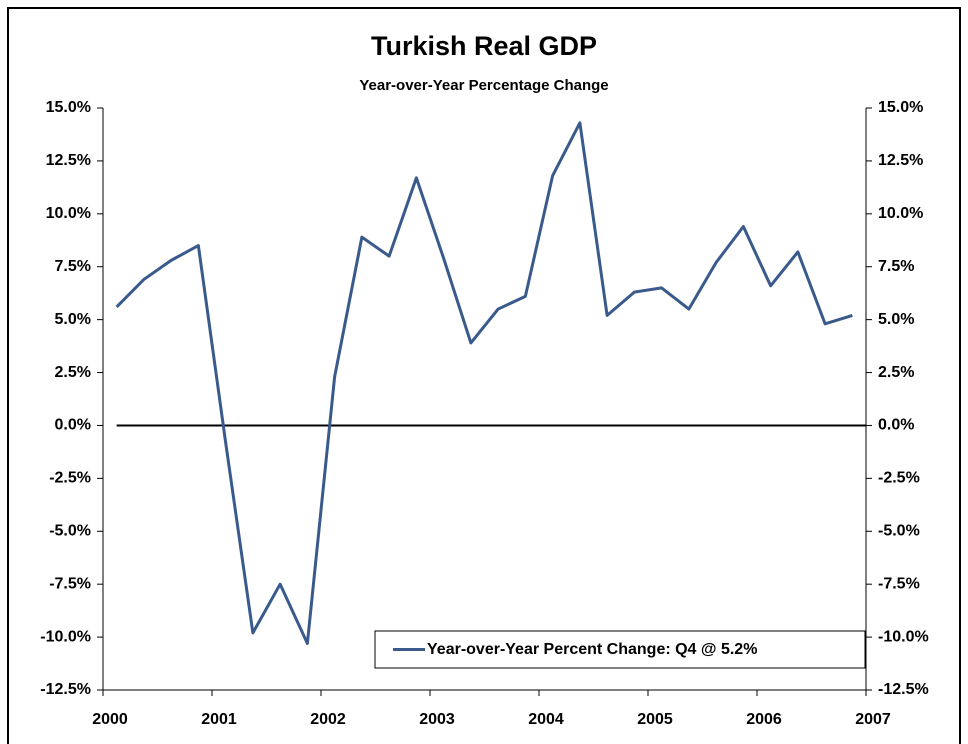 The image size is (968, 744). Describe the element at coordinates (546, 719) in the screenshot. I see `x-tick-label: 2004` at that location.